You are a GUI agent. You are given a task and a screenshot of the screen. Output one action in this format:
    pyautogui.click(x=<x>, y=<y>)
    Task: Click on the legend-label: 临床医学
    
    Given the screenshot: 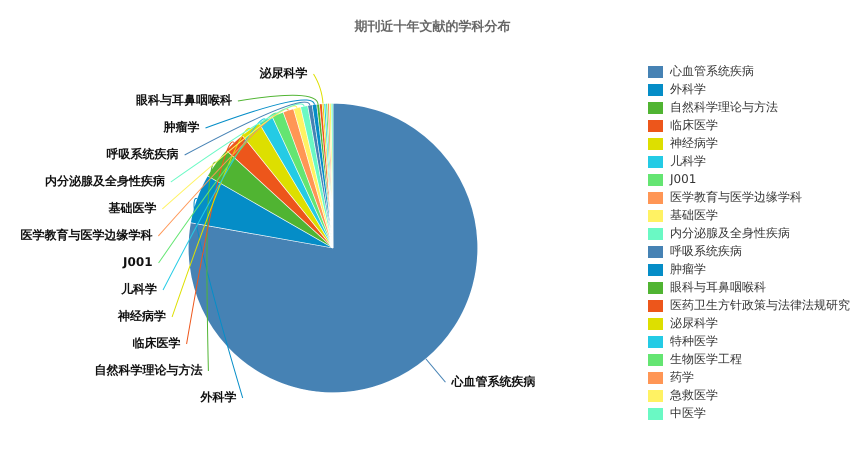 What is the action you would take?
    pyautogui.click(x=694, y=125)
    